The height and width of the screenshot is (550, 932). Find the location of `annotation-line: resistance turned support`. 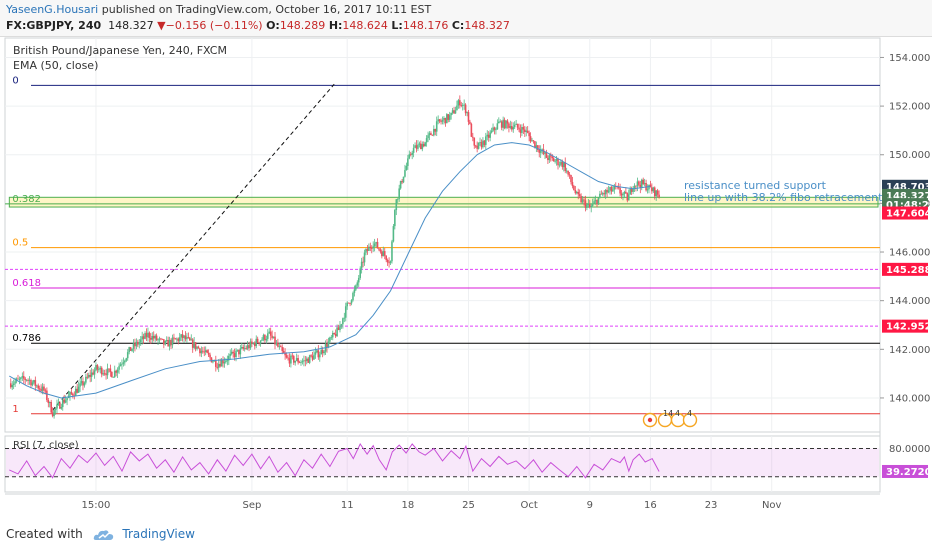

annotation-line: resistance turned support is located at coordinates (755, 185).